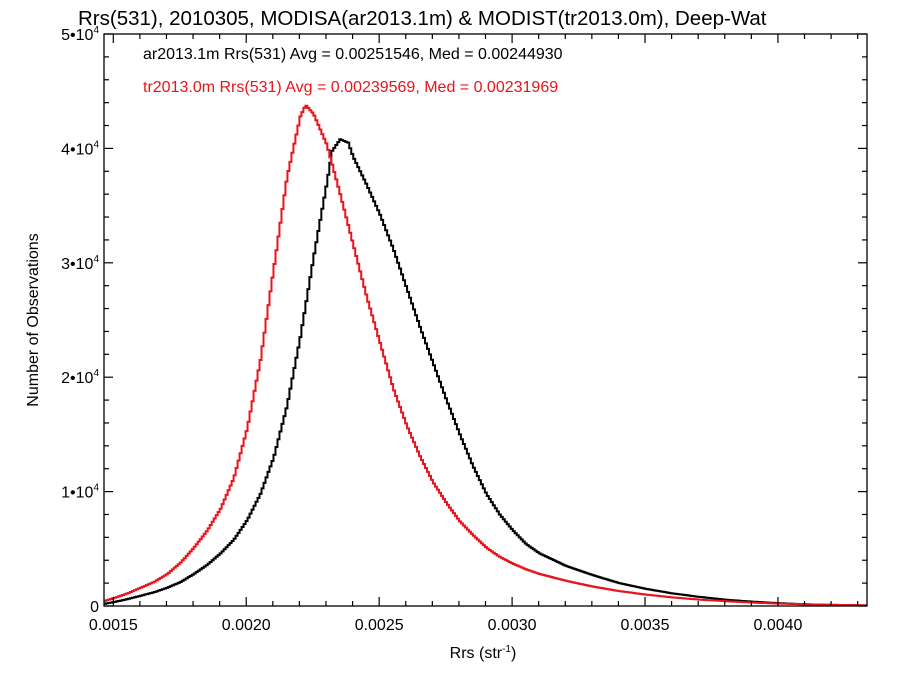 Image resolution: width=900 pixels, height=675 pixels. What do you see at coordinates (246, 625) in the screenshot?
I see `x-tick-label: 0.0020` at bounding box center [246, 625].